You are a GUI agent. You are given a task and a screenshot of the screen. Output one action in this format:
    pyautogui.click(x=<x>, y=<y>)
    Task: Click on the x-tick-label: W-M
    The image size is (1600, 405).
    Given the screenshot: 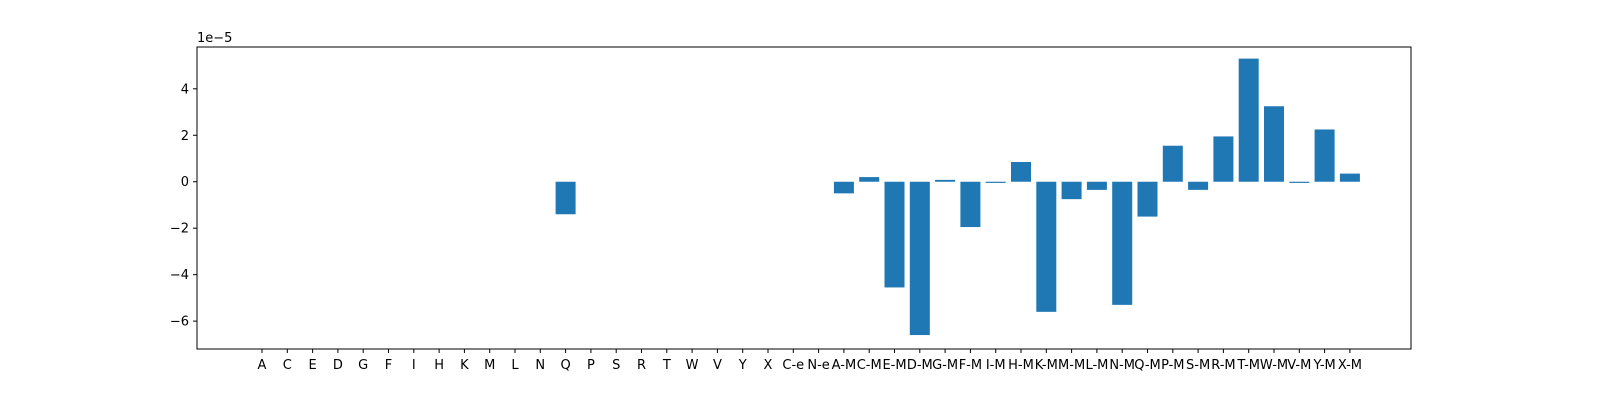 What is the action you would take?
    pyautogui.click(x=1274, y=365)
    